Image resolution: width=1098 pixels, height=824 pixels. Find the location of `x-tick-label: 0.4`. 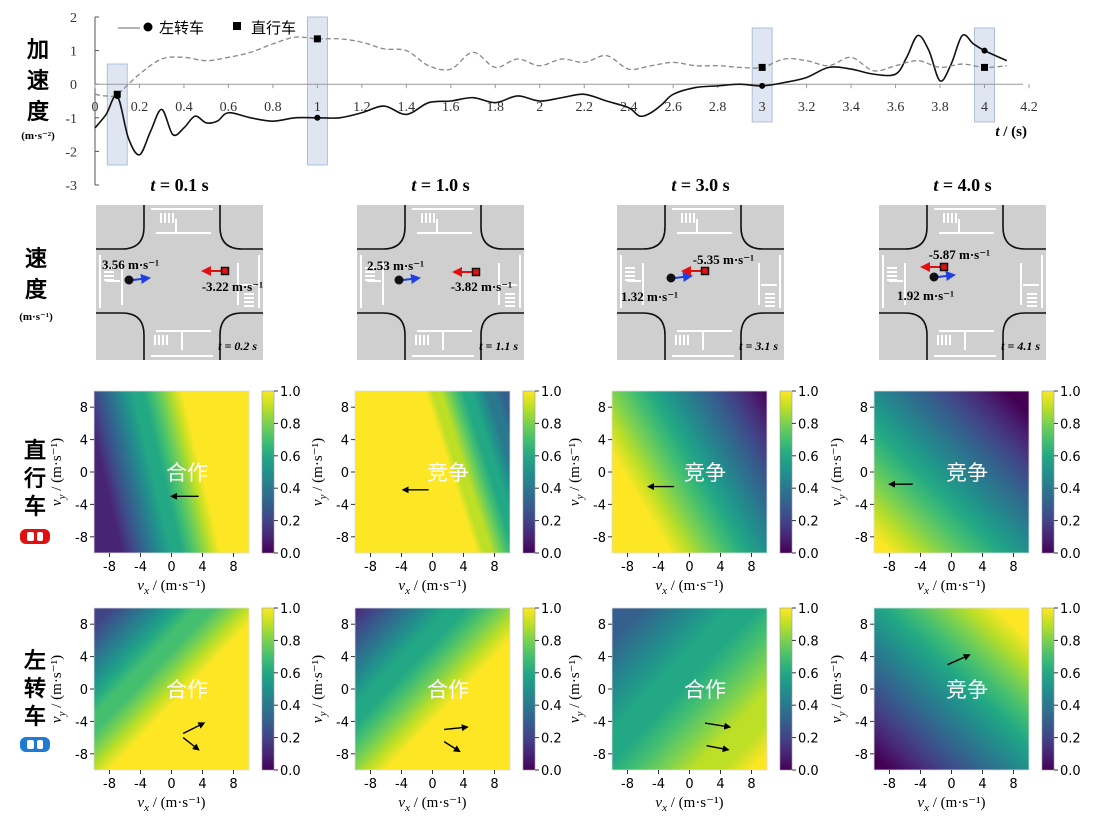

x-tick-label: 0.4 is located at coordinates (184, 107).